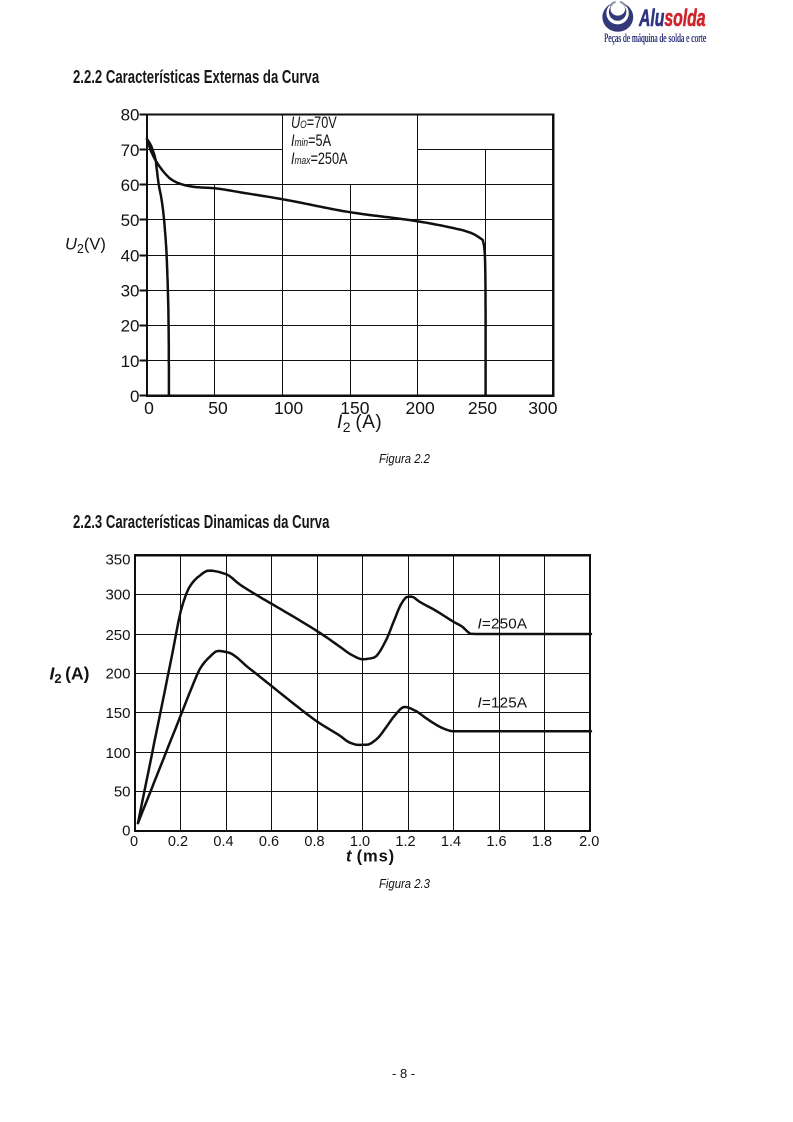 This screenshot has height=1122, width=793. What do you see at coordinates (589, 842) in the screenshot?
I see `svg-text: 2.0` at bounding box center [589, 842].